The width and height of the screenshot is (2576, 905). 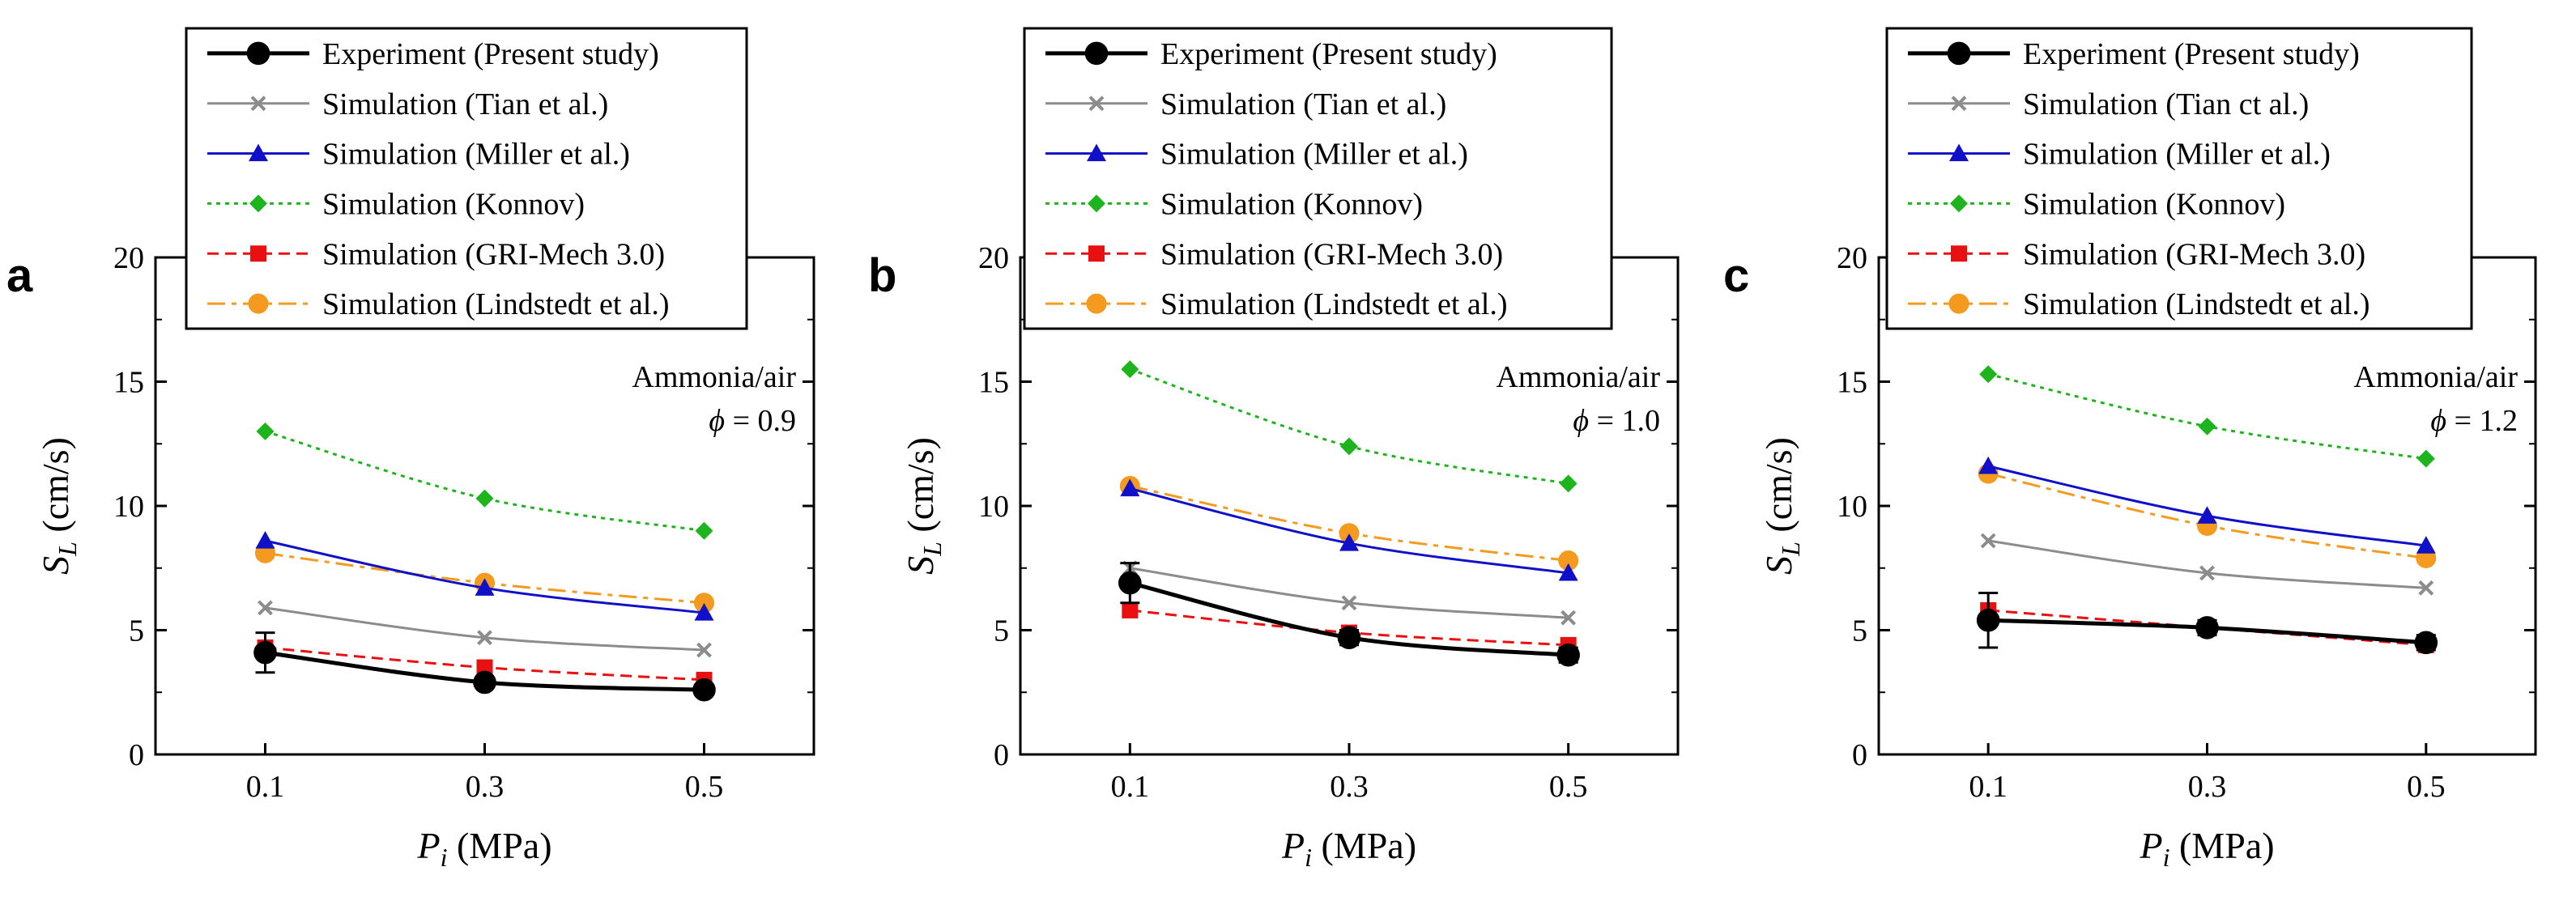 What do you see at coordinates (1616, 421) in the screenshot?
I see `annotation-phi: ϕ = 1.0` at bounding box center [1616, 421].